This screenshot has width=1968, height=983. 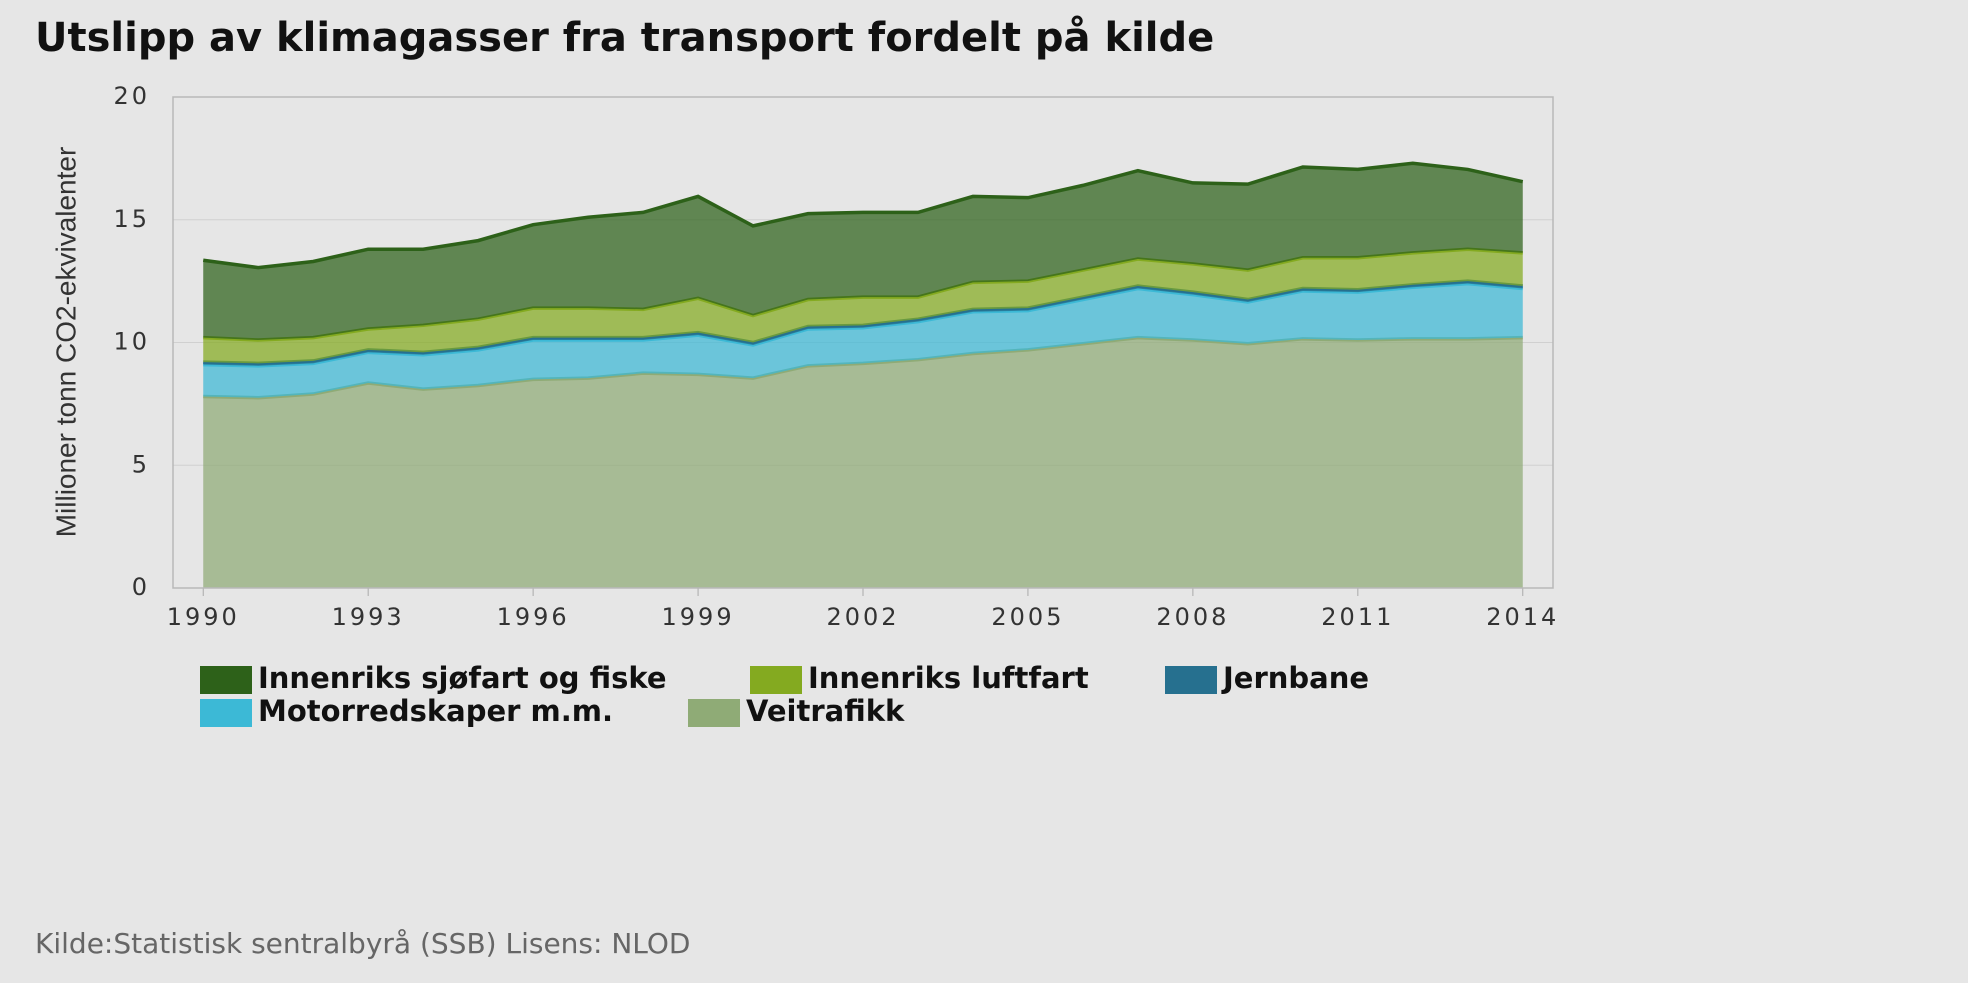 I want to click on legend-label: Motorredskaper m.m., so click(x=435, y=711).